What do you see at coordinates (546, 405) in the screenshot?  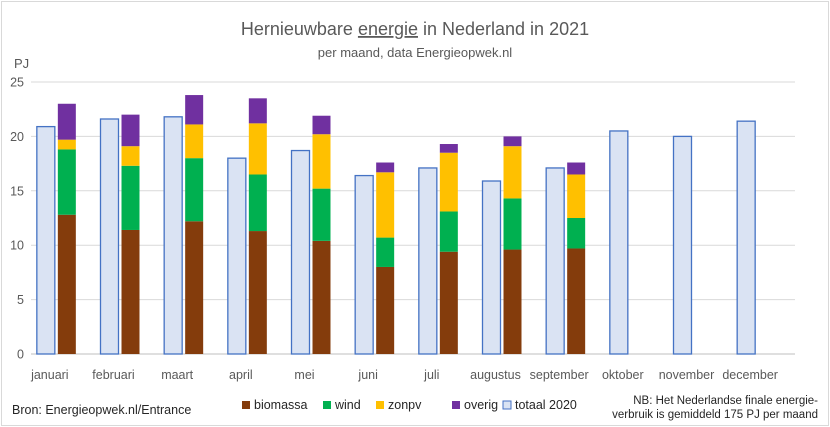 I see `legend-label: totaal 2020` at bounding box center [546, 405].